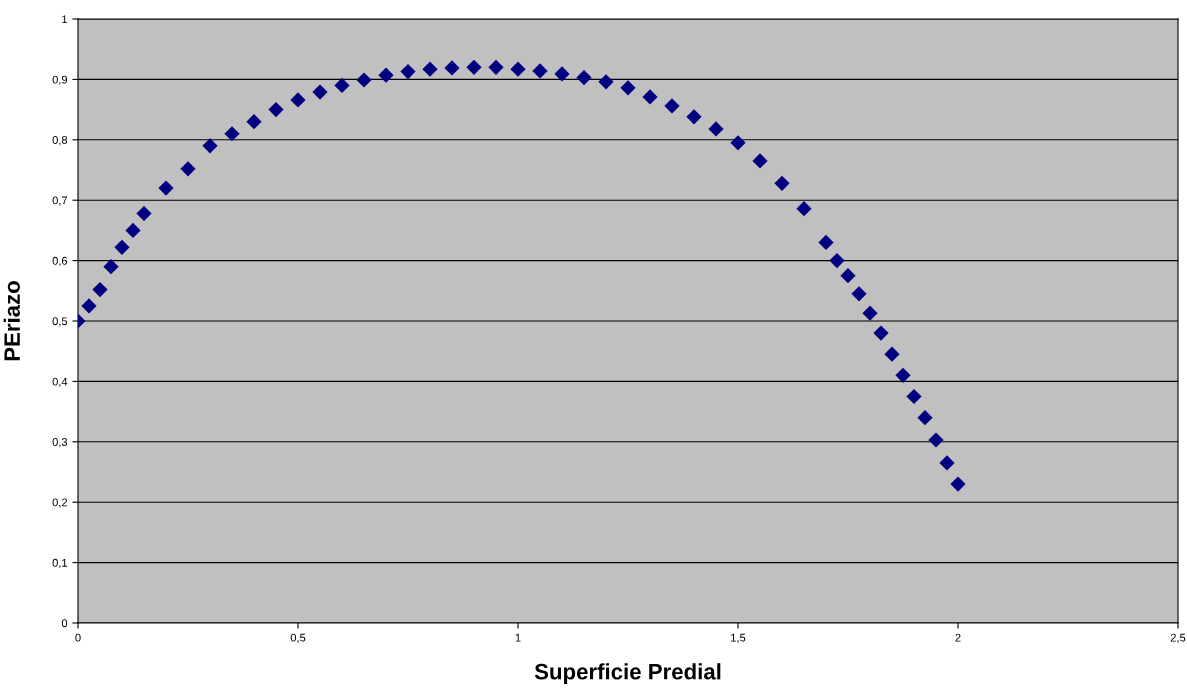  What do you see at coordinates (78, 637) in the screenshot?
I see `x-tick-label: 0` at bounding box center [78, 637].